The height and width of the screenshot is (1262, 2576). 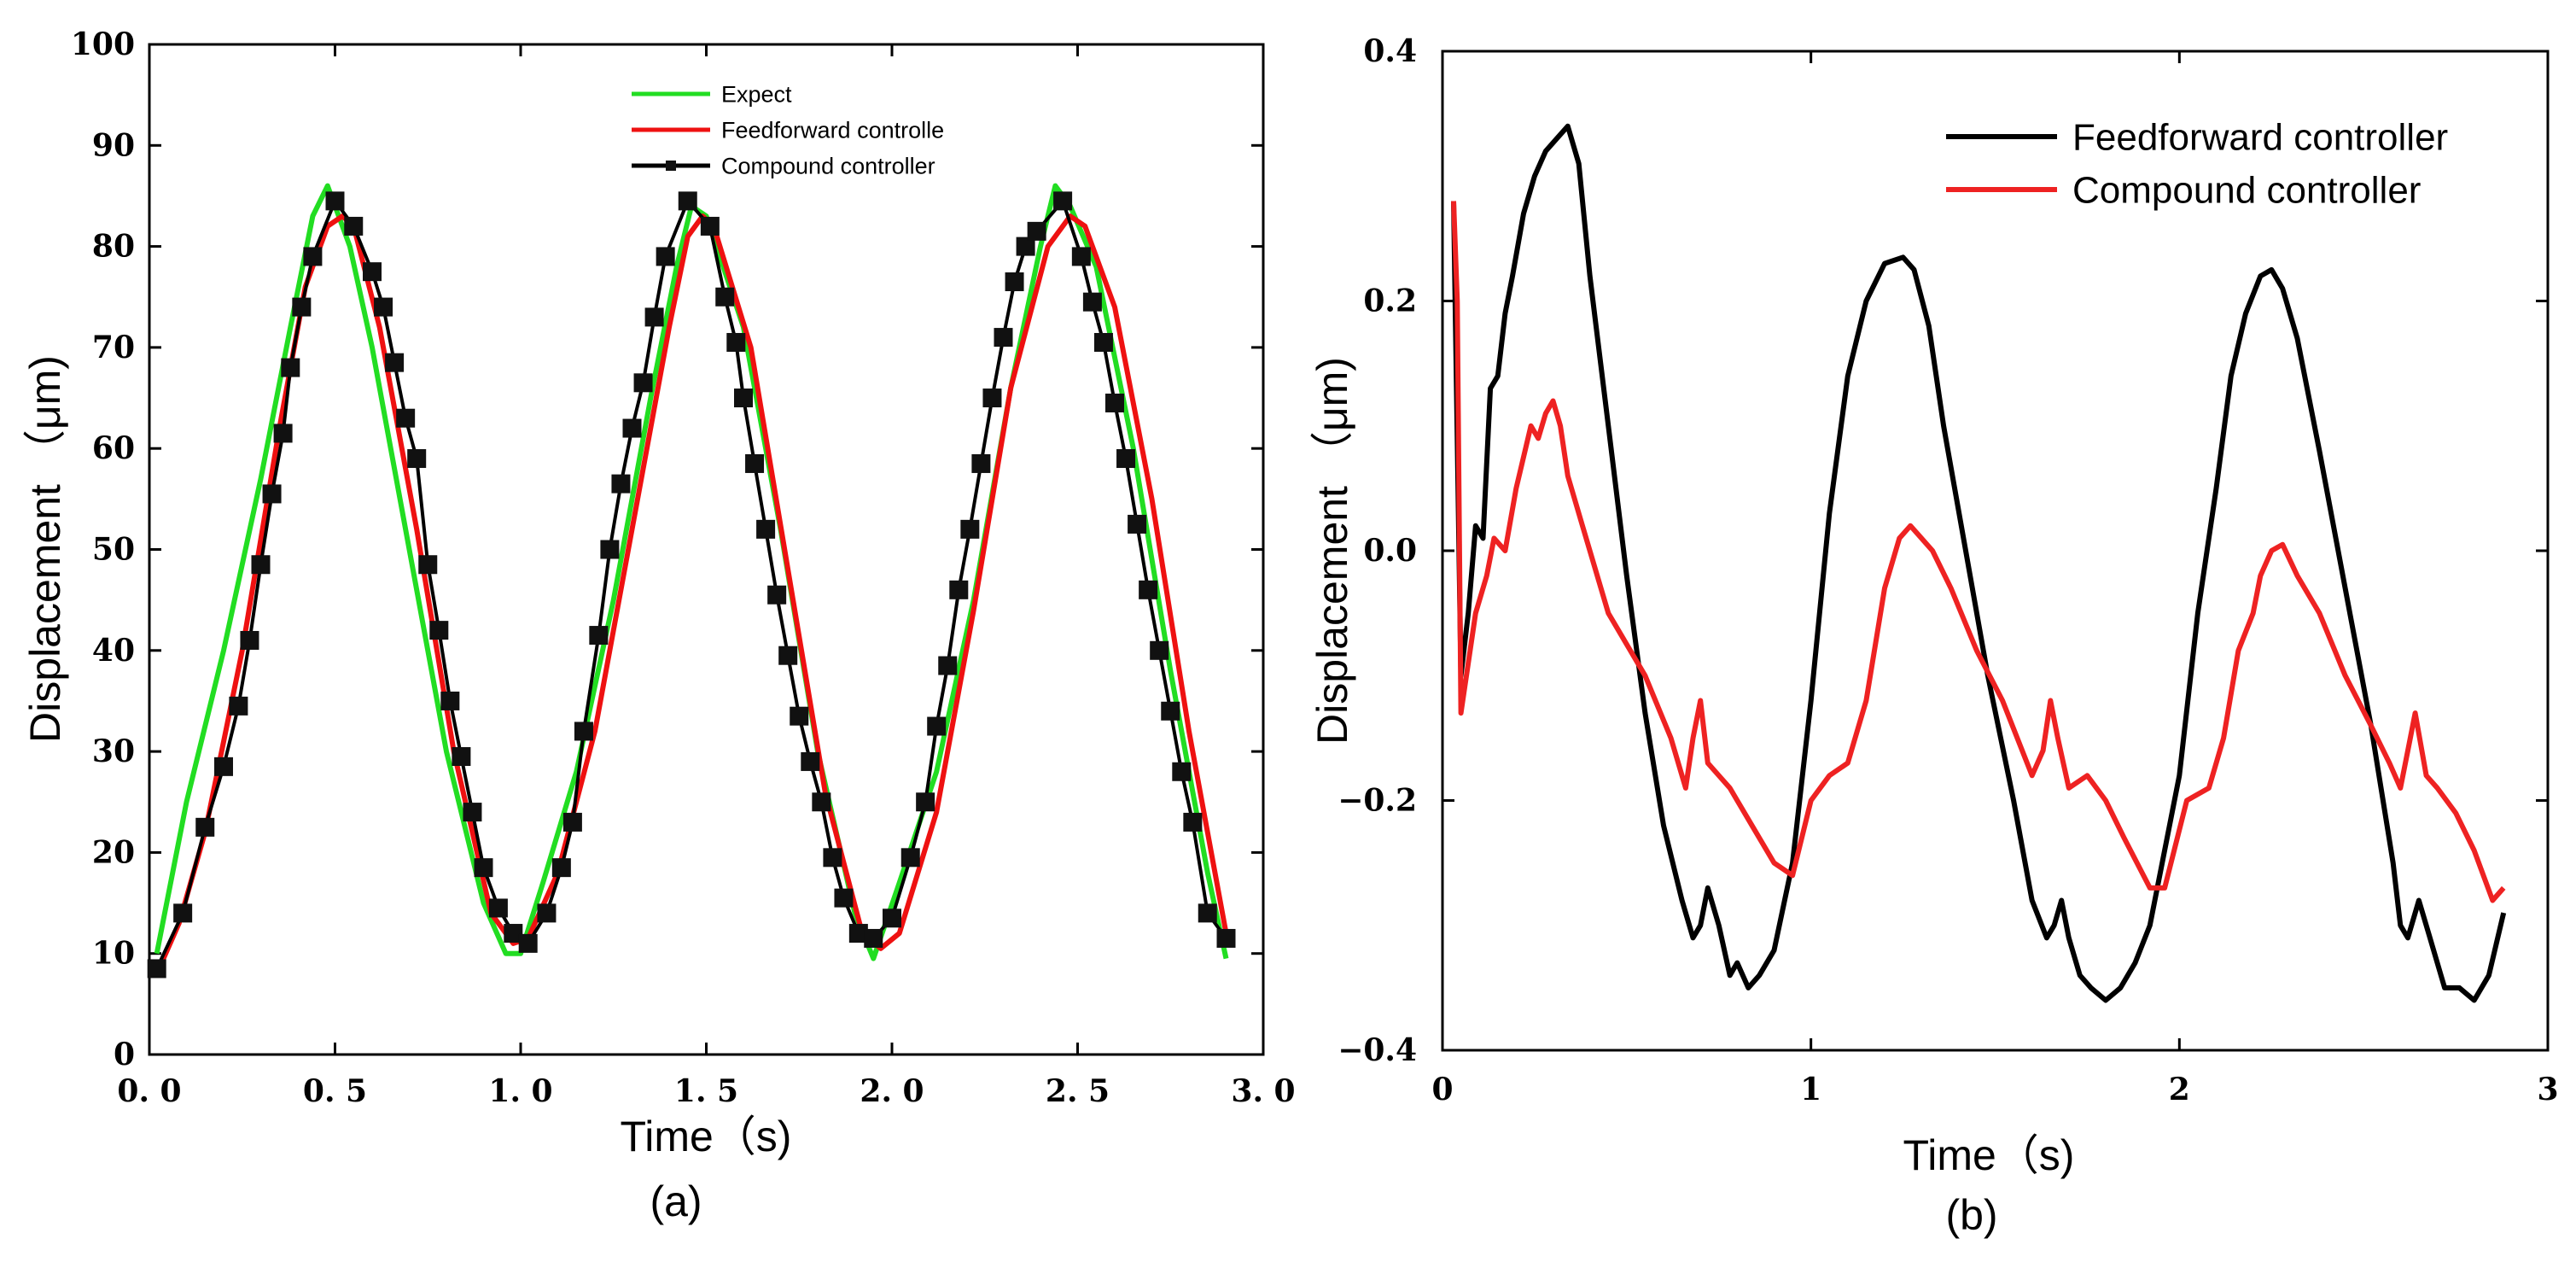 What do you see at coordinates (706, 1091) in the screenshot?
I see `x-tick-label: 1. 5` at bounding box center [706, 1091].